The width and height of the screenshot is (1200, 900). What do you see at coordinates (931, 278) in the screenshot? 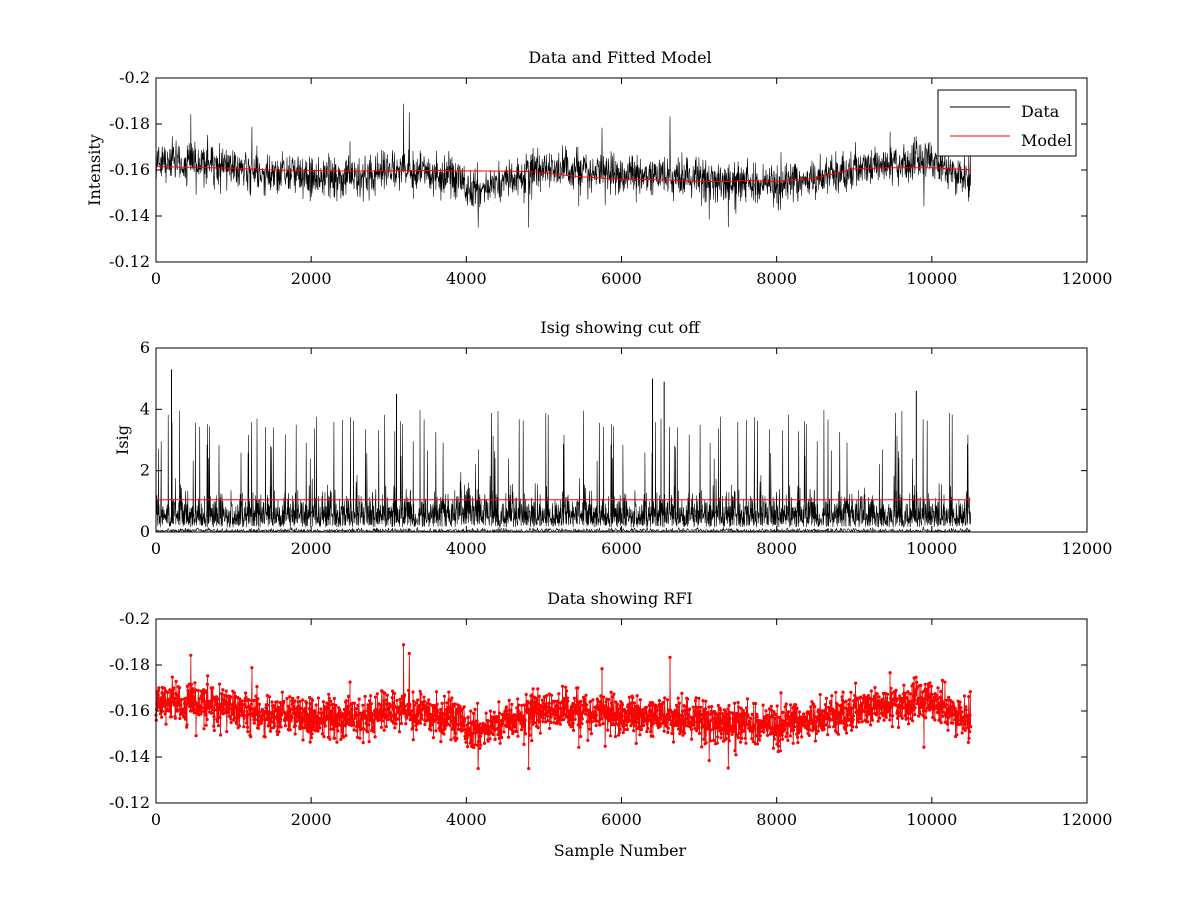
I see `x-tick-label: 10000` at bounding box center [931, 278].